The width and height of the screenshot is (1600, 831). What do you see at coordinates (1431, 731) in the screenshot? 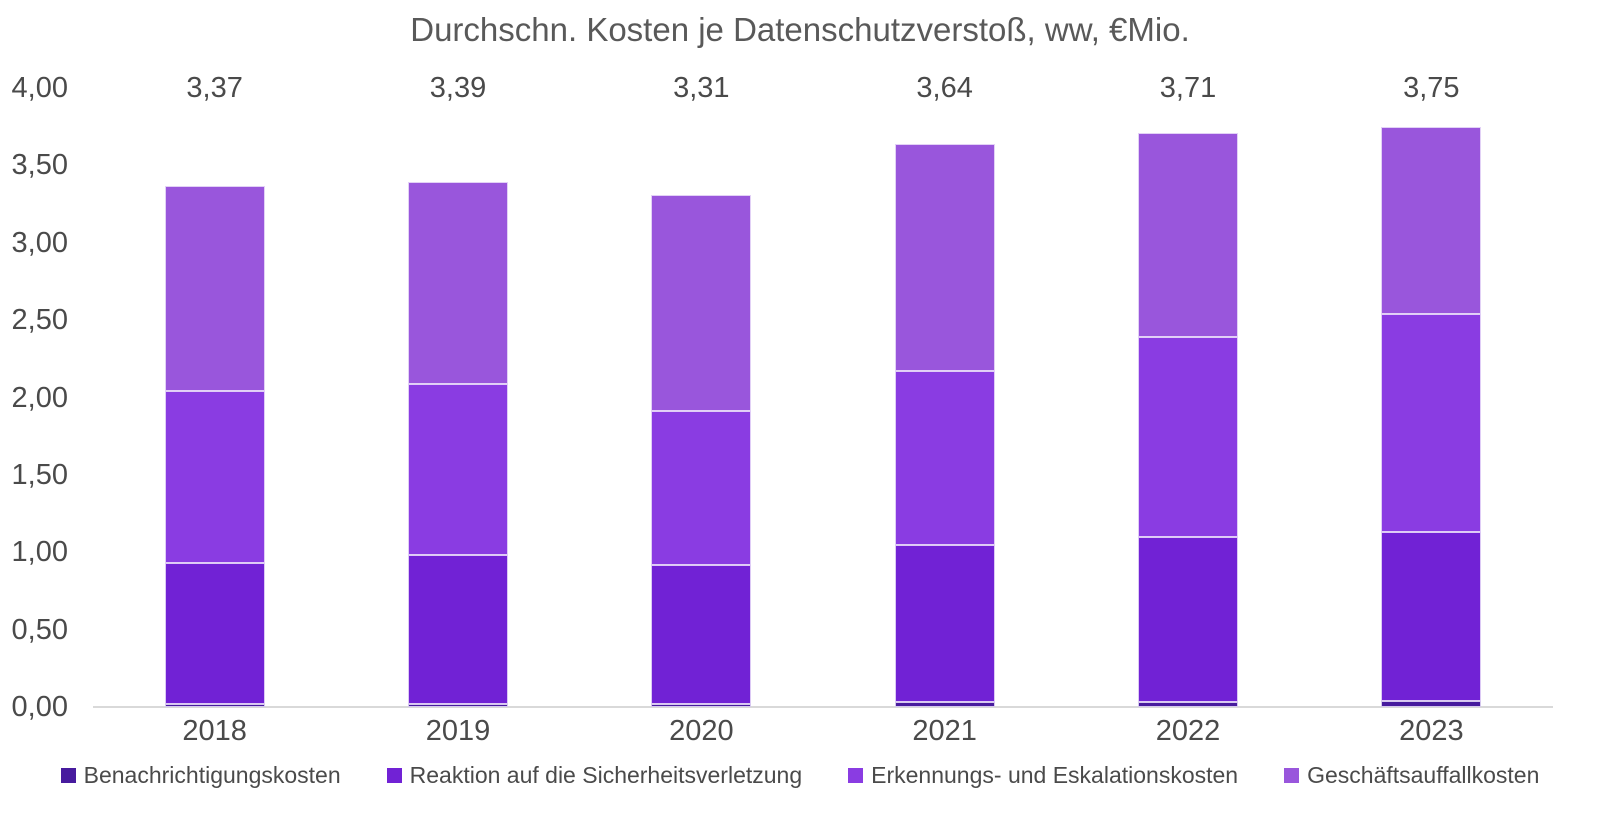
I see `x-axis-category-label: 2023` at bounding box center [1431, 731].